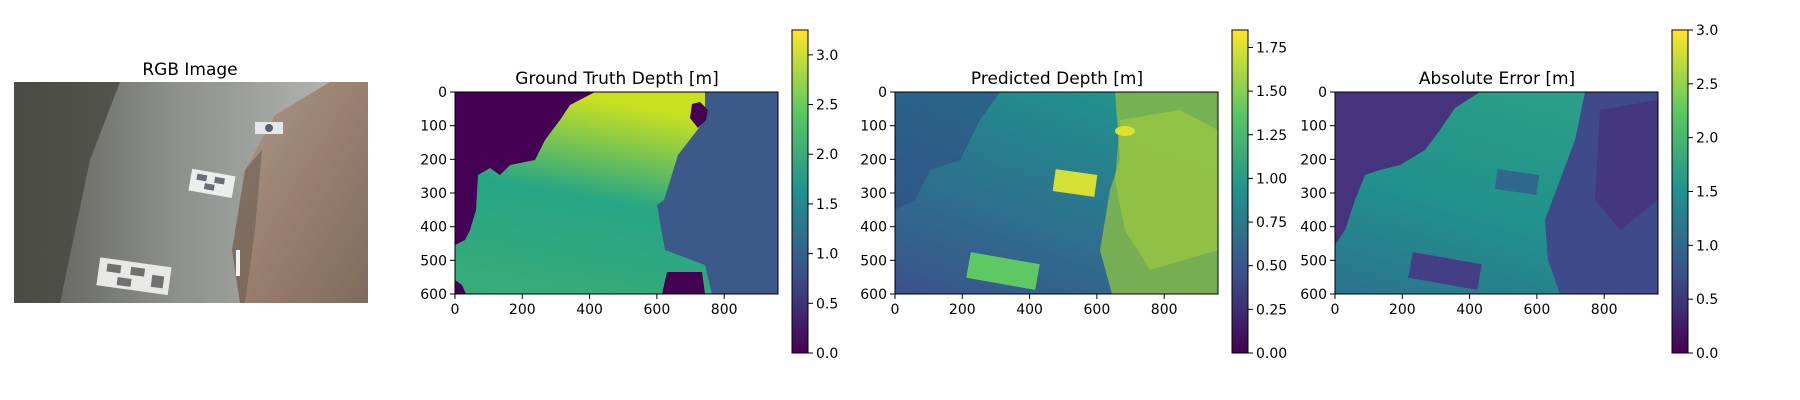 This screenshot has height=400, width=1800. Describe the element at coordinates (1271, 310) in the screenshot. I see `colorbar-tick-label: 0.25` at that location.